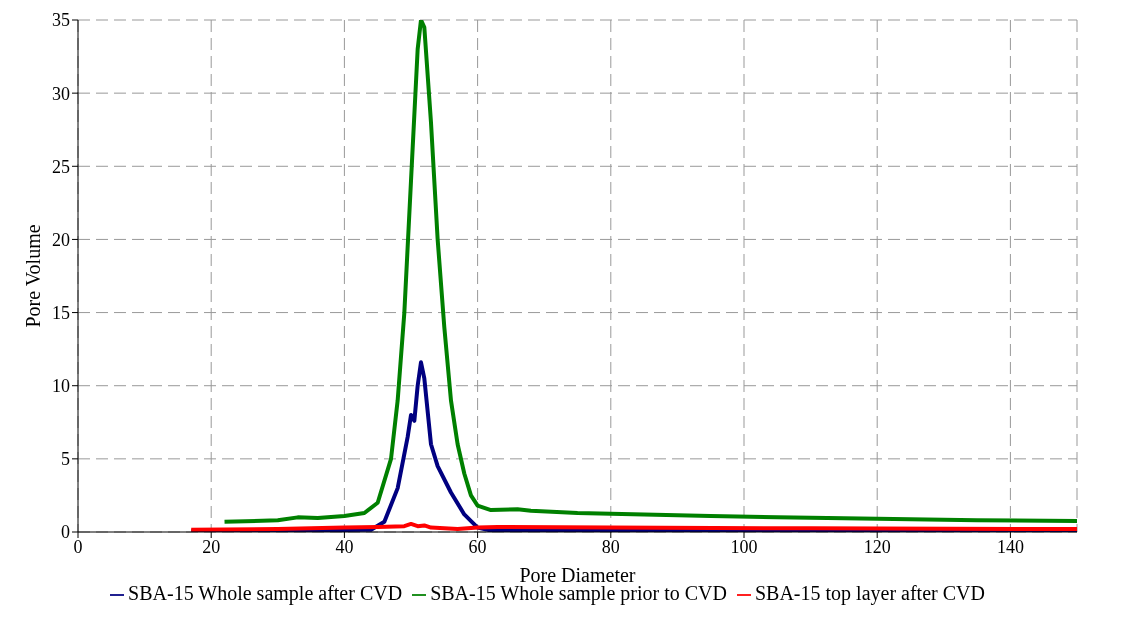 The width and height of the screenshot is (1145, 623). Describe the element at coordinates (61, 386) in the screenshot. I see `y-tick-label: 10` at that location.